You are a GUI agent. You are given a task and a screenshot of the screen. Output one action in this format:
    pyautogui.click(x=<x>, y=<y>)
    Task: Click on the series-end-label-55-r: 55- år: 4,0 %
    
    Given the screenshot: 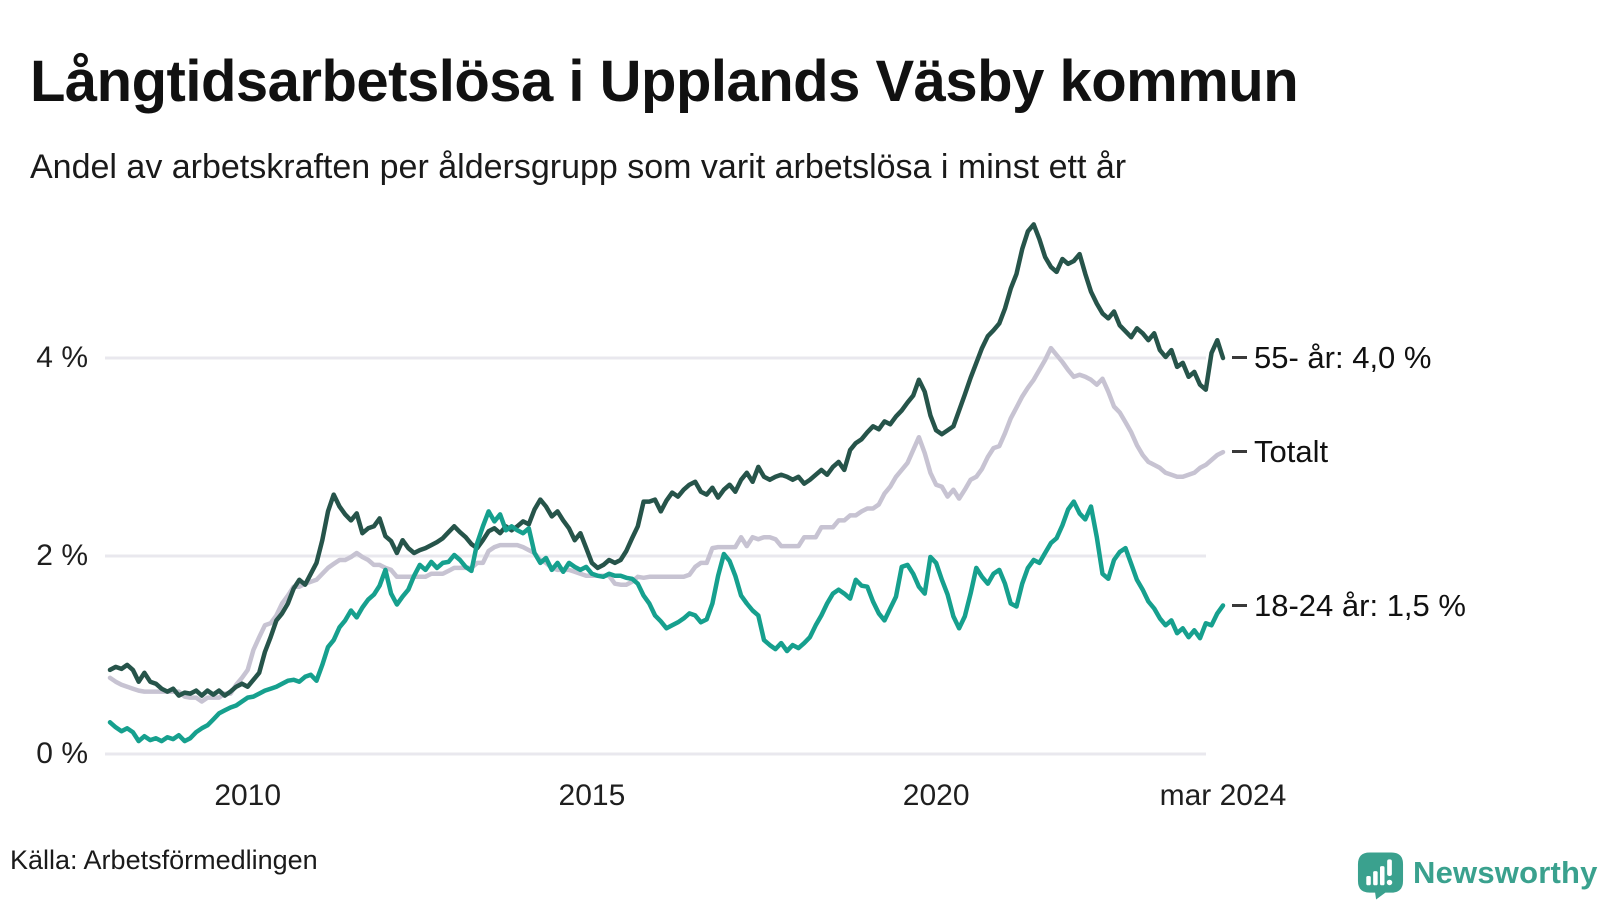 What is the action you would take?
    pyautogui.click(x=1343, y=357)
    